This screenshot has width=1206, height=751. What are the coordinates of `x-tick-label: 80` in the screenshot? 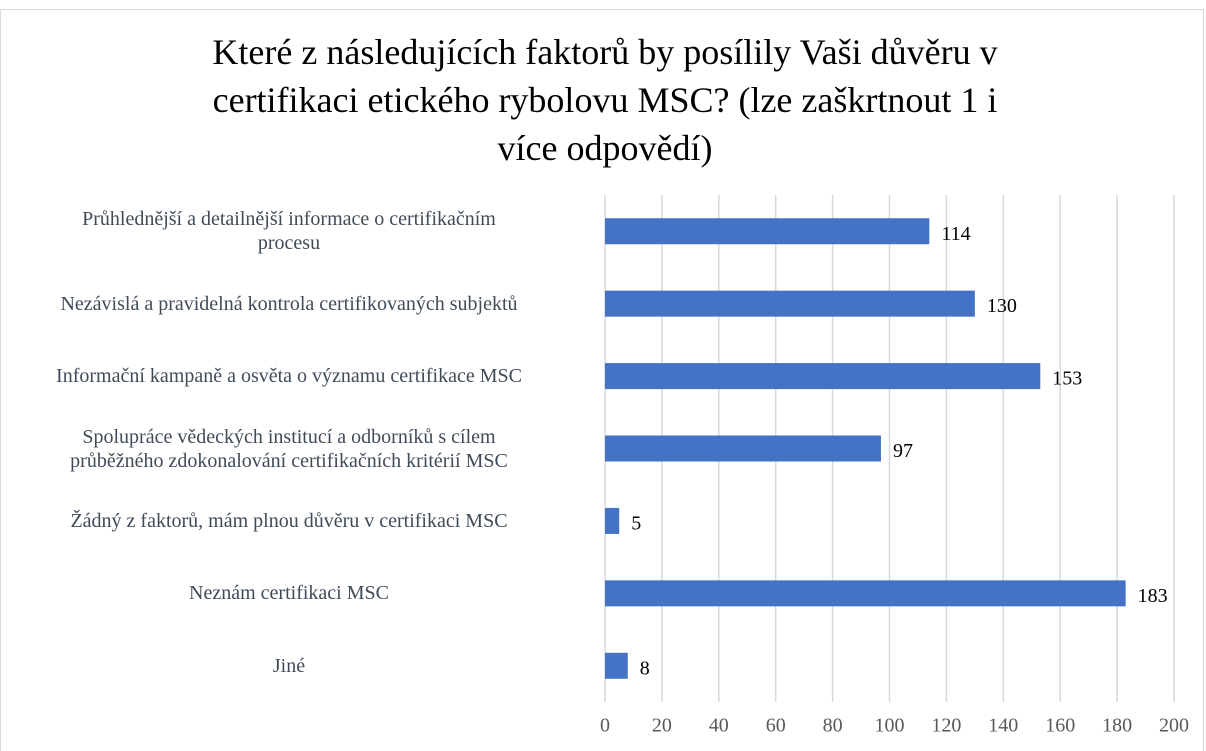 It's located at (833, 726).